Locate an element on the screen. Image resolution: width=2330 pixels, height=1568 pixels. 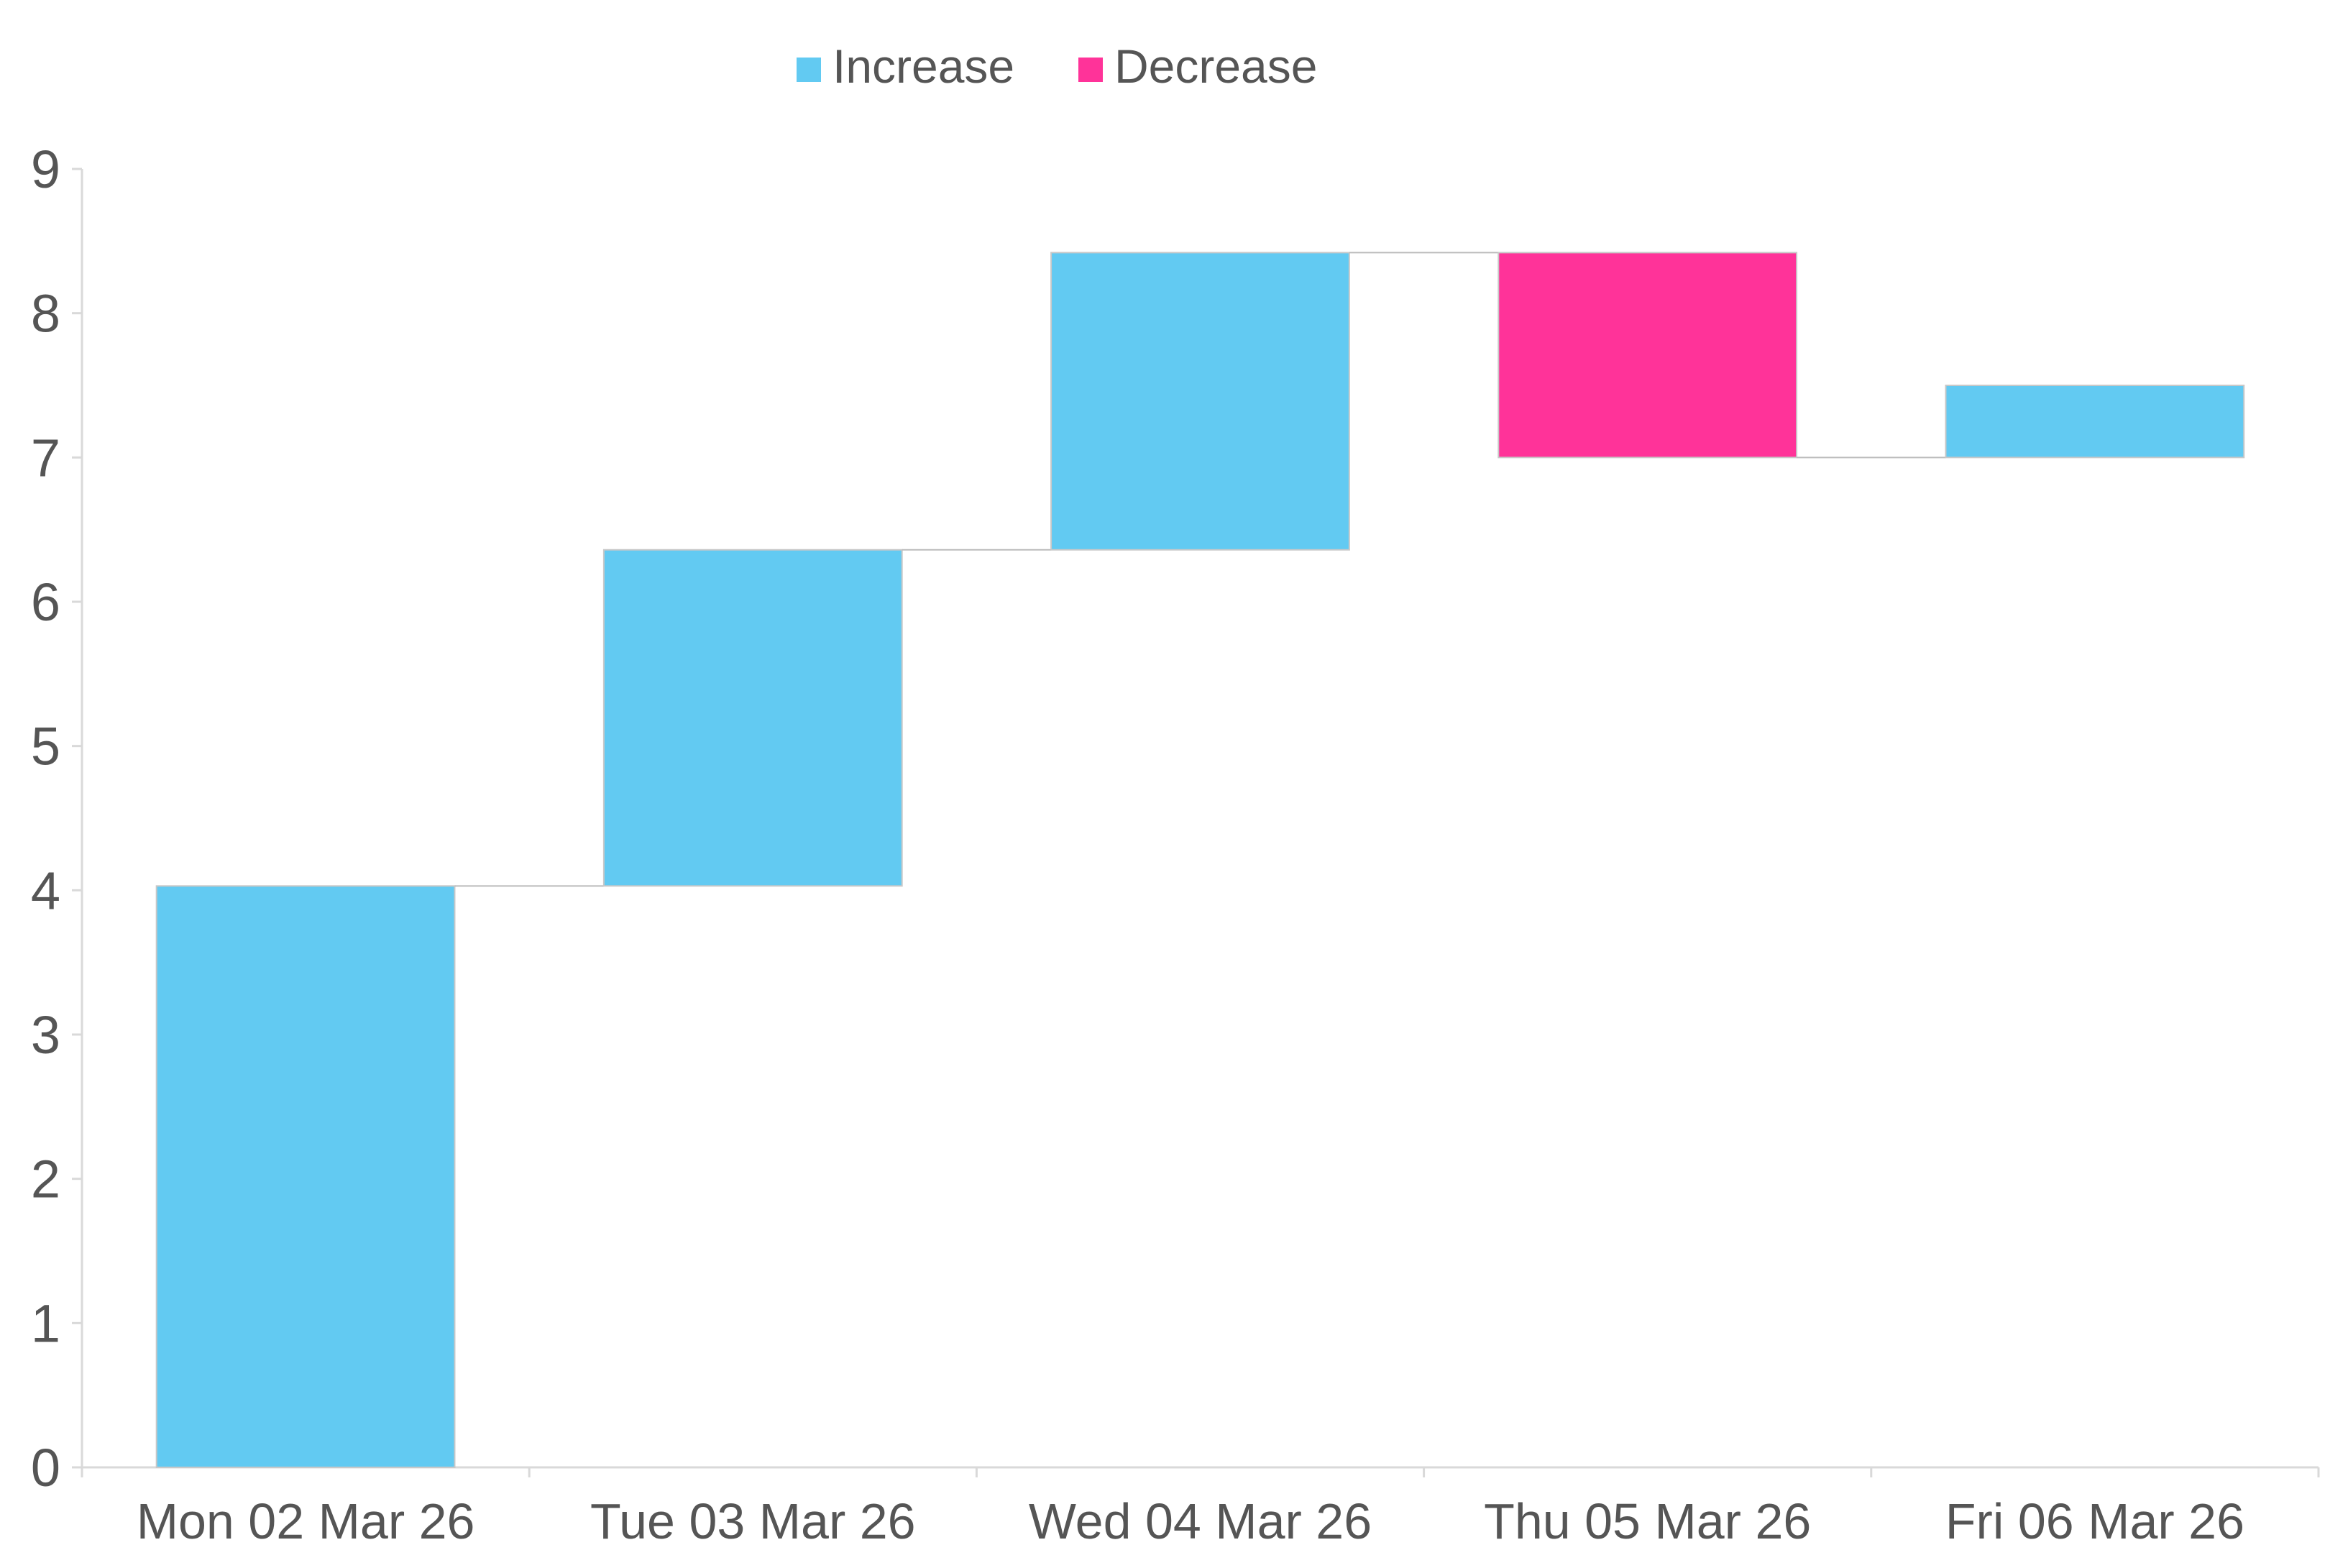
y-tick-label: 4 is located at coordinates (45, 890).